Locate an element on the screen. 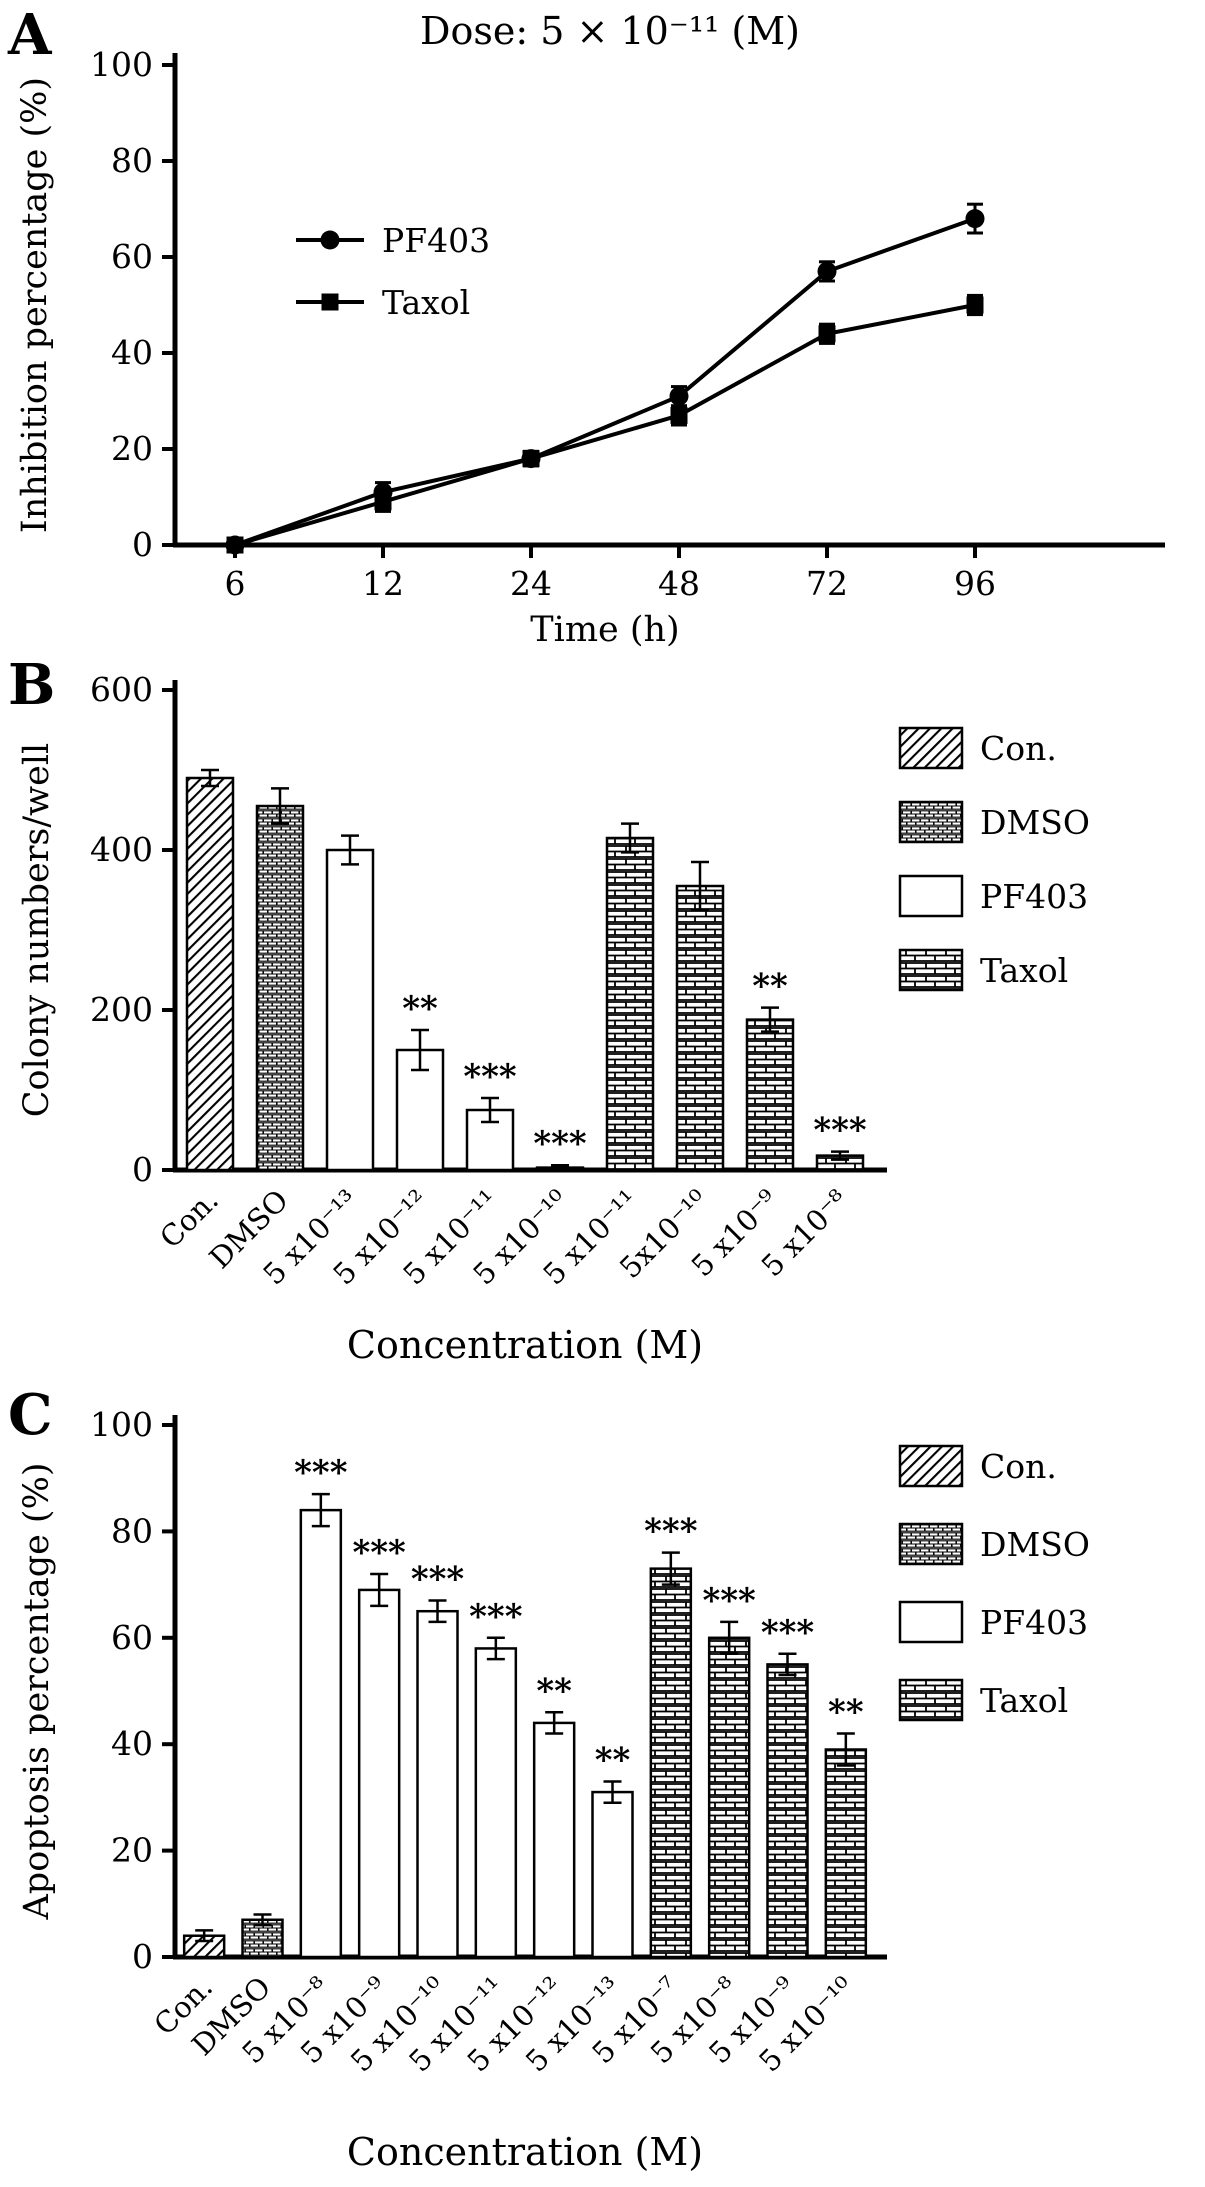 The width and height of the screenshot is (1205, 2187). panel-a-letter: A is located at coordinates (30, 35).